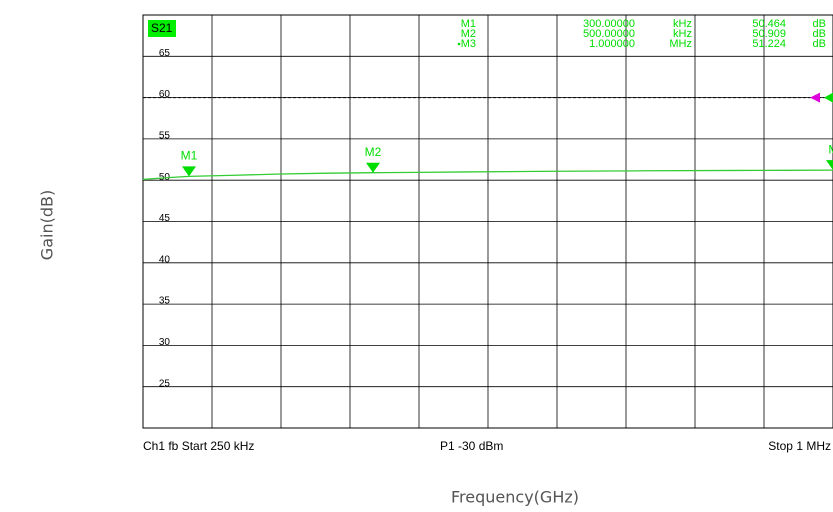  Describe the element at coordinates (165, 136) in the screenshot. I see `y-tick-label: 55` at that location.